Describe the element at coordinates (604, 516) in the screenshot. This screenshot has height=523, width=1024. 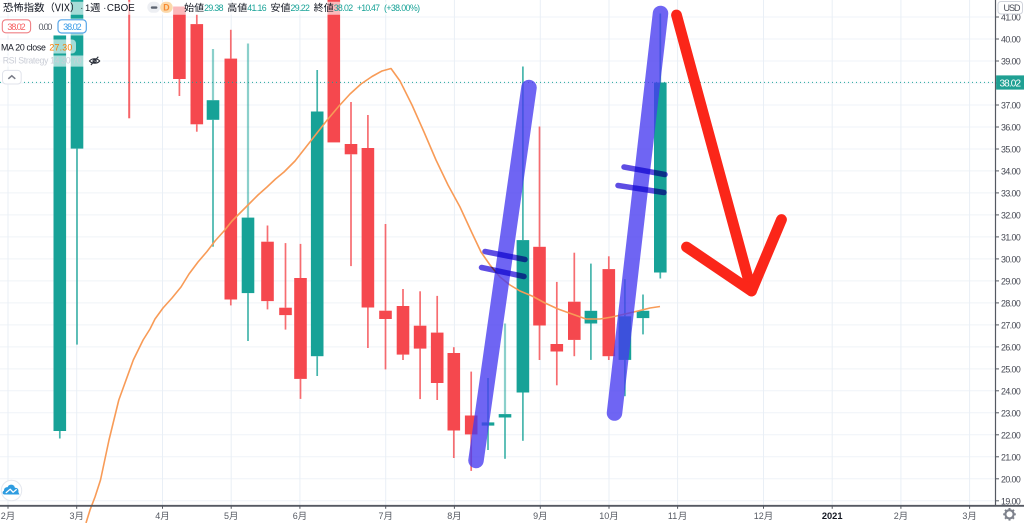
I see `svg-text: 10` at that location.